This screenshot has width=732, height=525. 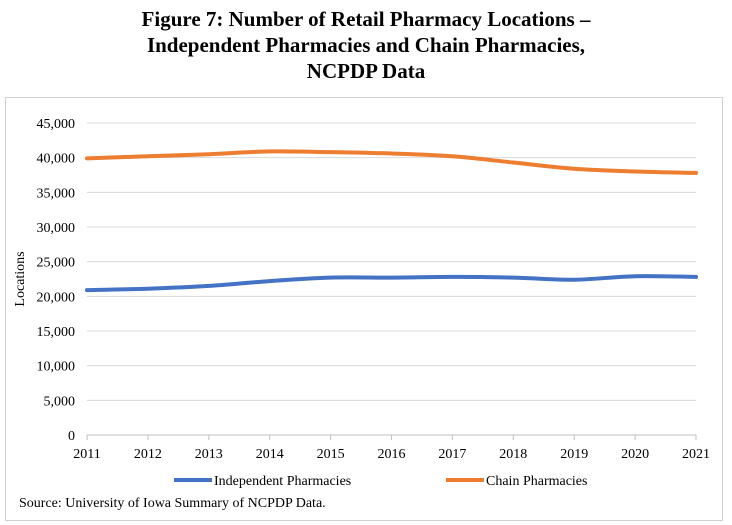 I want to click on y-tick-label: 30,000, so click(x=56, y=228).